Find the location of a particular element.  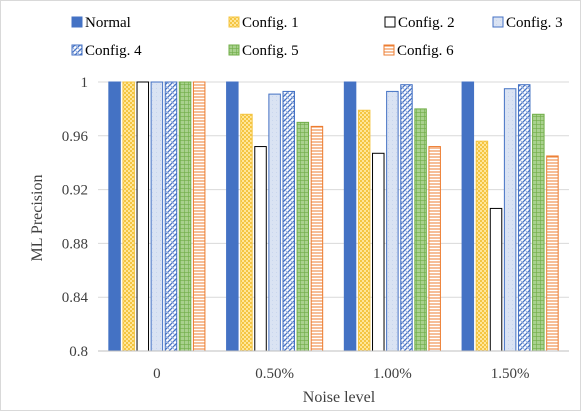

y-axis-title: ML Precision is located at coordinates (37, 218).